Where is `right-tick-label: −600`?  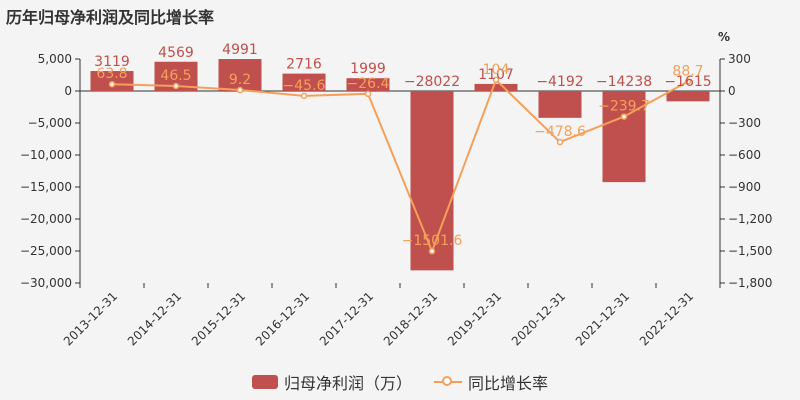
right-tick-label: −600 is located at coordinates (744, 155).